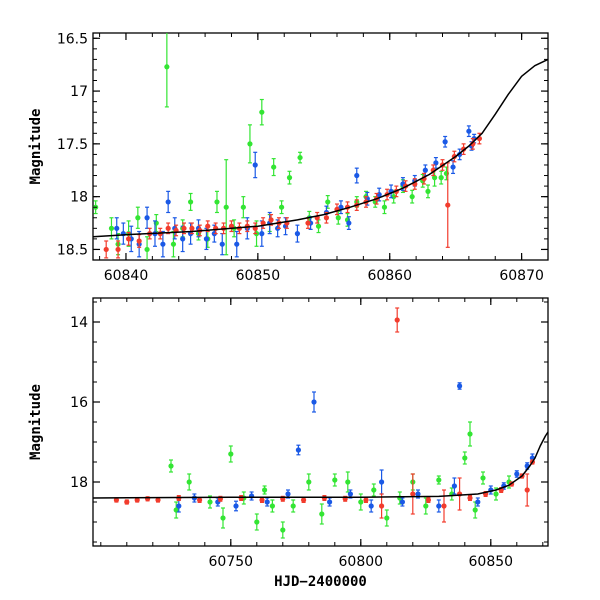  What do you see at coordinates (79, 403) in the screenshot?
I see `y-tick-label: 16` at bounding box center [79, 403].